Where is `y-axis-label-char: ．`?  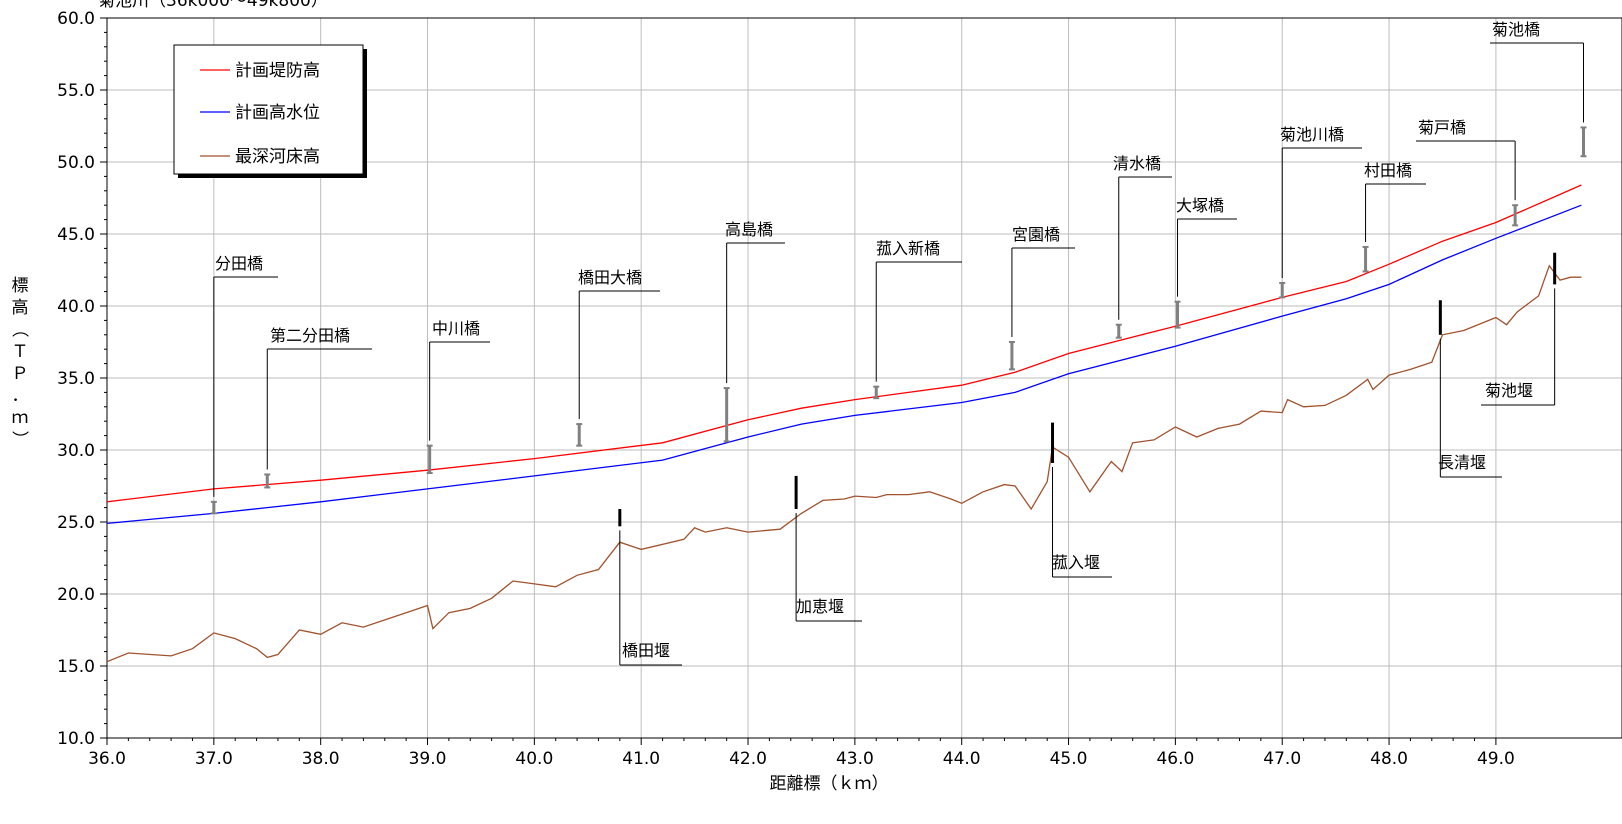 y-axis-label-char: ． is located at coordinates (20, 396).